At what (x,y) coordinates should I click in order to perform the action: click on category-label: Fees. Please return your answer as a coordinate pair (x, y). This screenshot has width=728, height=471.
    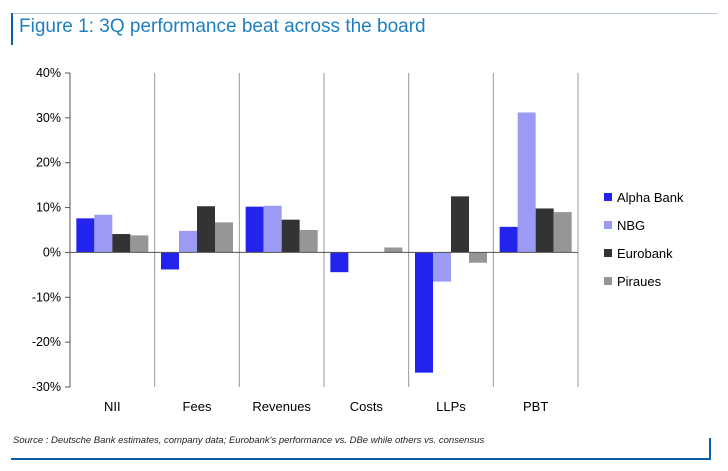
    Looking at the image, I should click on (197, 406).